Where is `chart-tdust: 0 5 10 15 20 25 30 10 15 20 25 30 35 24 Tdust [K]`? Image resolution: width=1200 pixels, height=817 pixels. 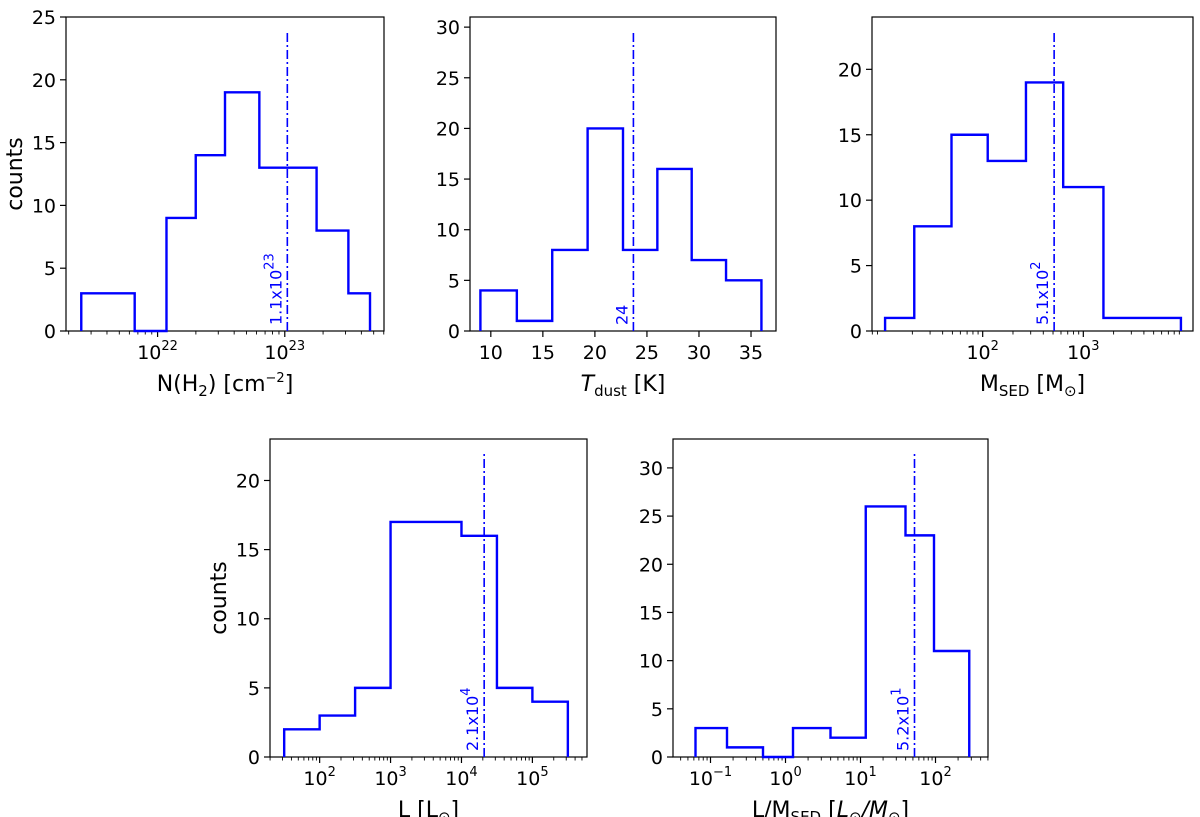
chart-tdust: 0 5 10 15 20 25 30 10 15 20 25 30 35 24 Tdust [K] is located at coordinates (606, 208).